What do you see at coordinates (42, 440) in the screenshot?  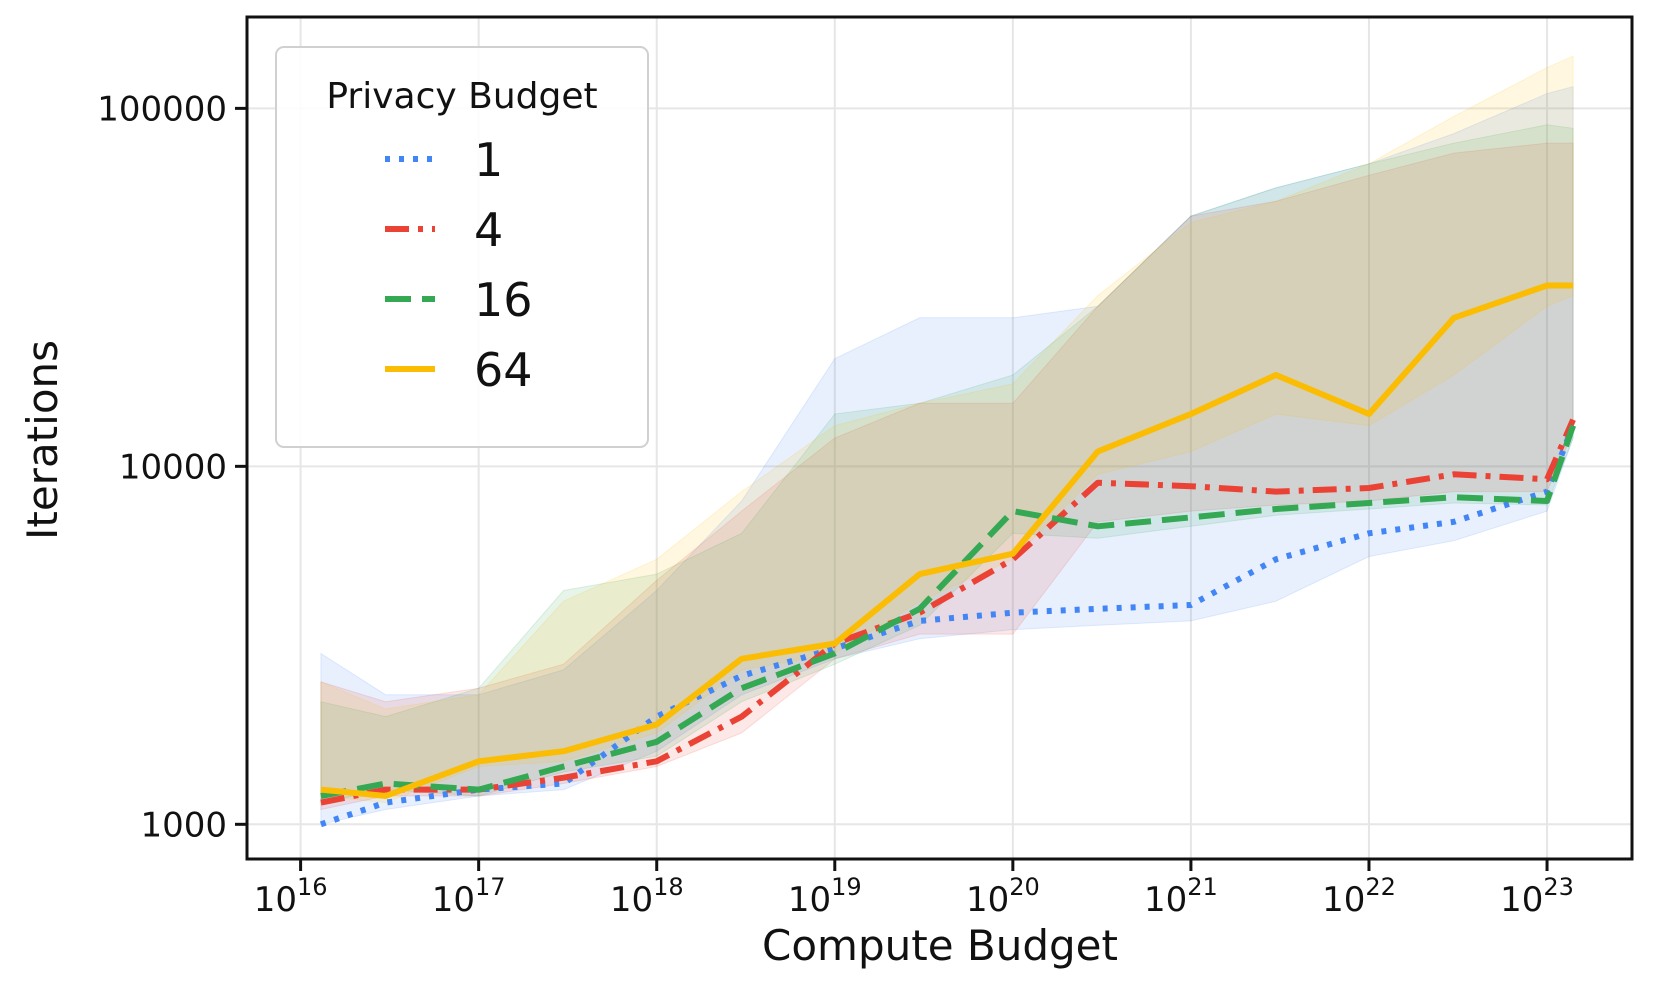 I see `y-axis-title: Iterations` at bounding box center [42, 440].